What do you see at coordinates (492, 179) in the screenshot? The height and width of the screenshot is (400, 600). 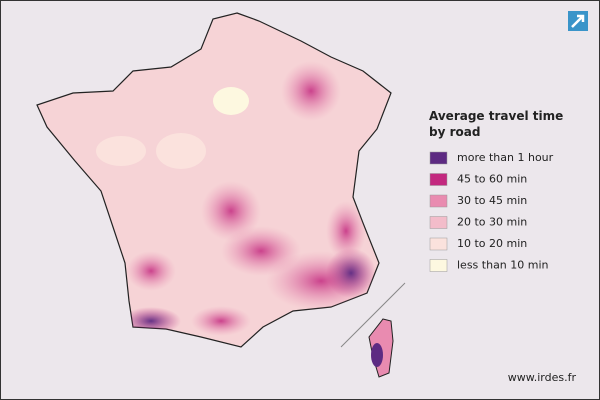 I see `legend-label: 45 to 60 min` at bounding box center [492, 179].